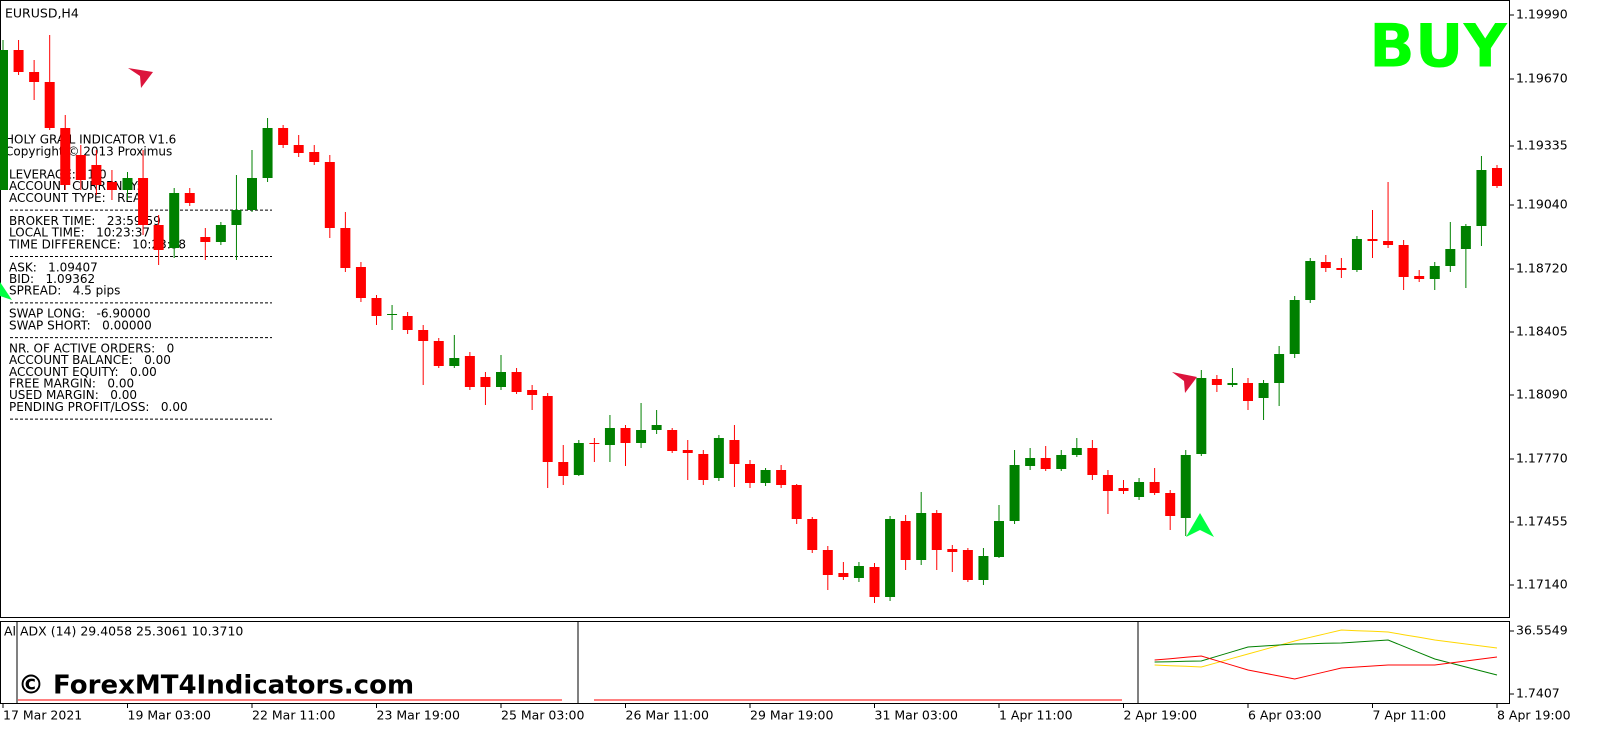  What do you see at coordinates (294, 715) in the screenshot?
I see `x-tick-label: 22 Mar 11:00` at bounding box center [294, 715].